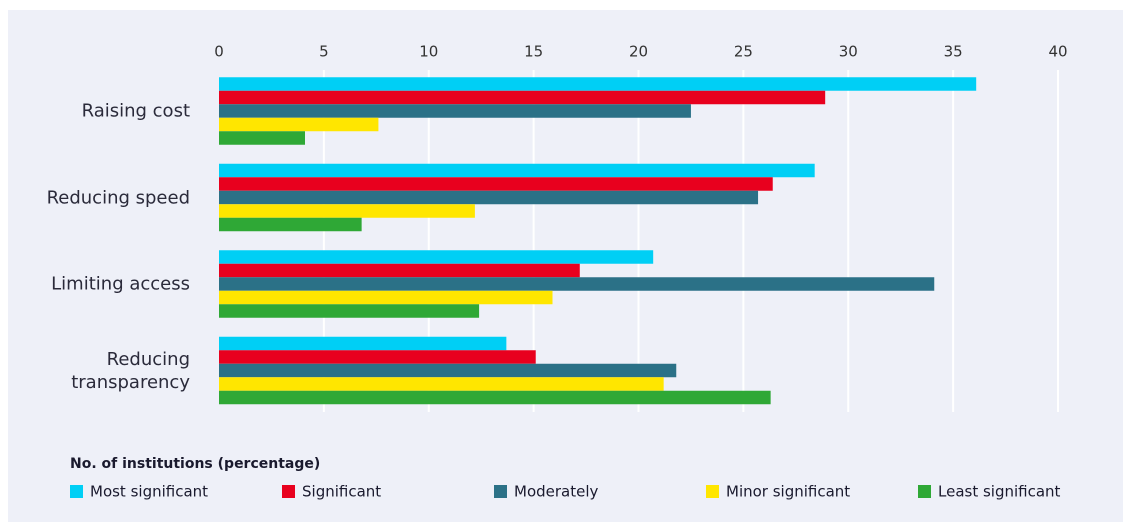 Image resolution: width=1131 pixels, height=532 pixels. I want to click on x-tick-label: 5, so click(324, 52).